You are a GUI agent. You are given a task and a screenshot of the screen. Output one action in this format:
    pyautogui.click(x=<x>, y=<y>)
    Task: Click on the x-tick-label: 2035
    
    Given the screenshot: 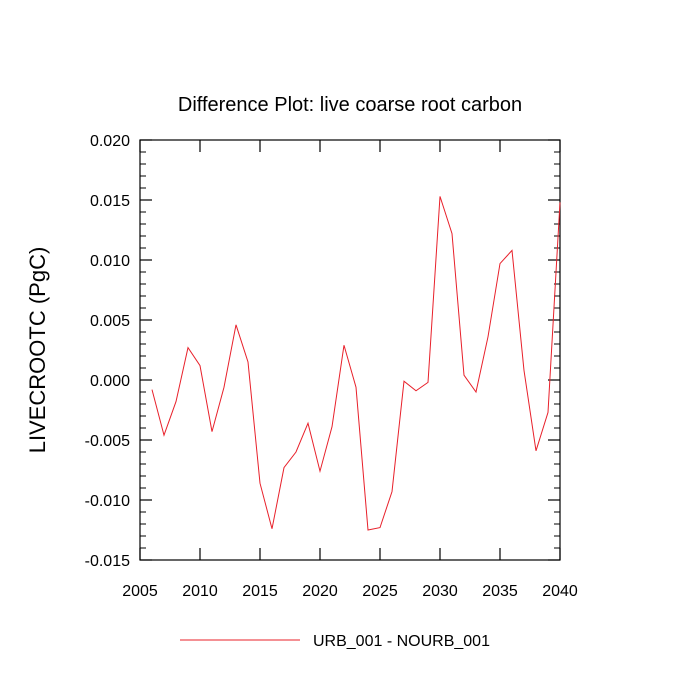 What is the action you would take?
    pyautogui.click(x=500, y=591)
    